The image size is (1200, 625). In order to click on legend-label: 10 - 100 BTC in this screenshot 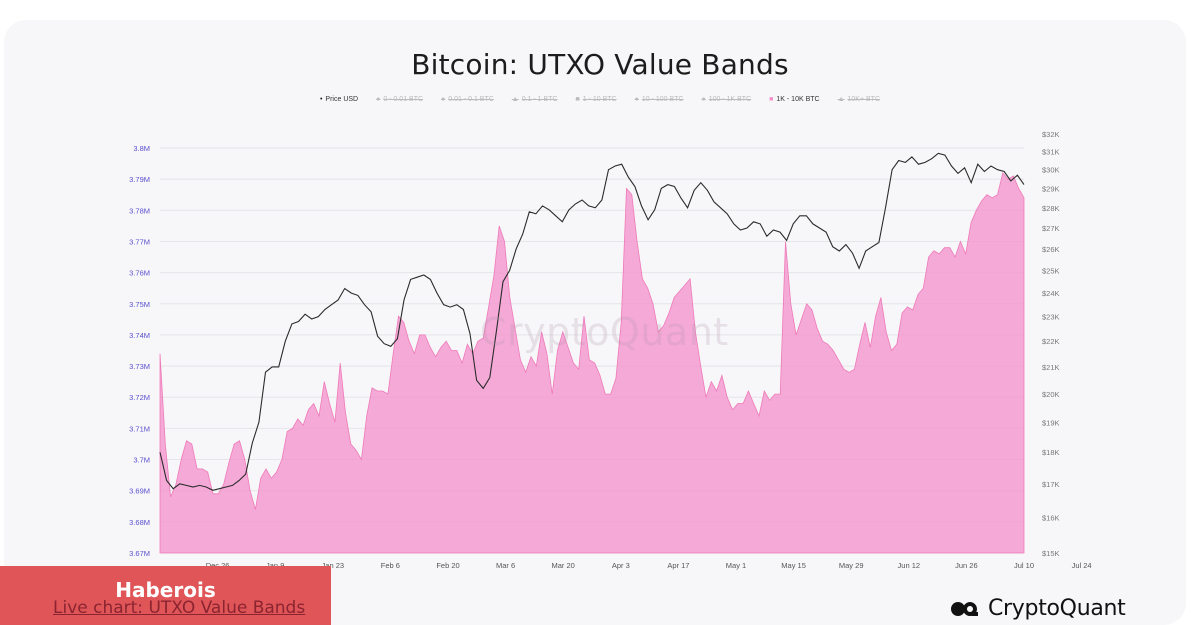, I will do `click(662, 99)`.